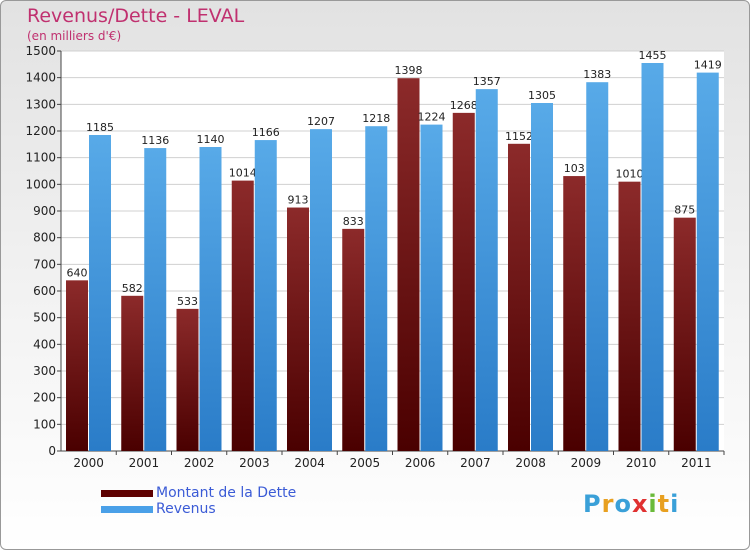 The height and width of the screenshot is (550, 750). Describe the element at coordinates (44, 398) in the screenshot. I see `y-tick-label: 200` at that location.